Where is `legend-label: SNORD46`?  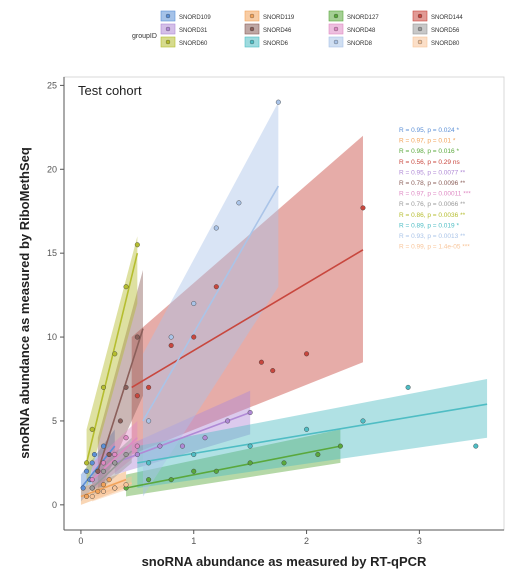 legend-label: SNORD46 is located at coordinates (277, 31).